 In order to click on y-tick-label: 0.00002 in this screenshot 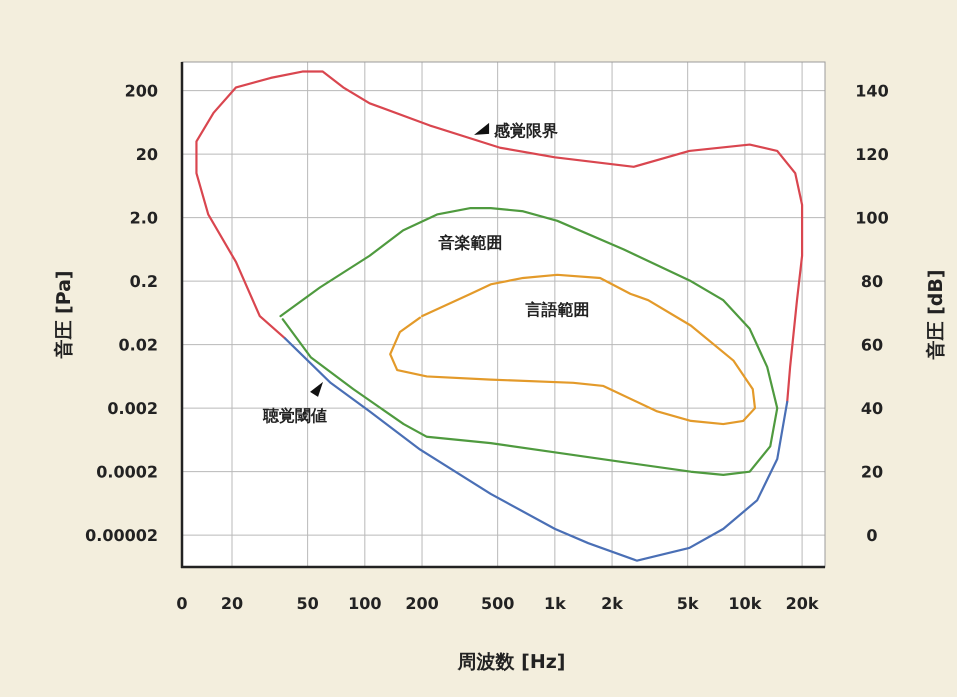, I will do `click(121, 536)`.